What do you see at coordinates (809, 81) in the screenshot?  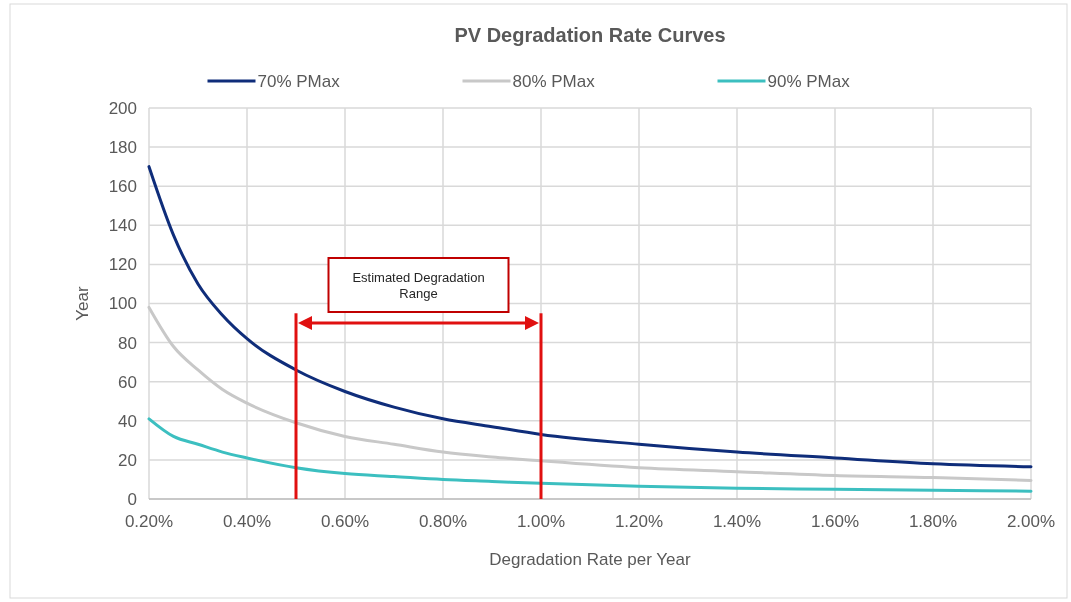 I see `legend-label: 90% PMax` at bounding box center [809, 81].